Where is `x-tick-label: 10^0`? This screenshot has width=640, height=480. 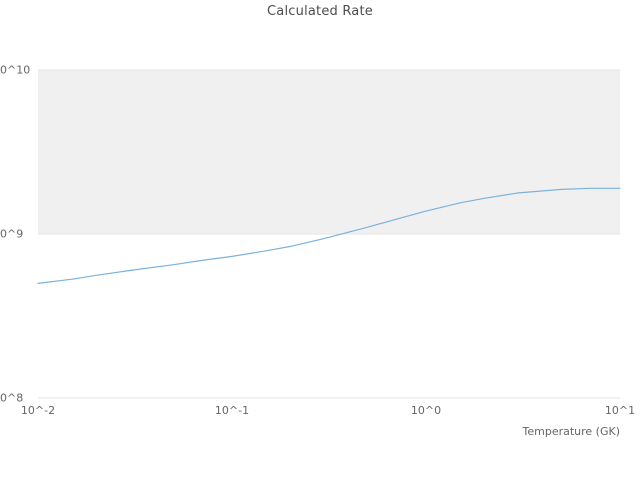 x-tick-label: 10^0 is located at coordinates (426, 410).